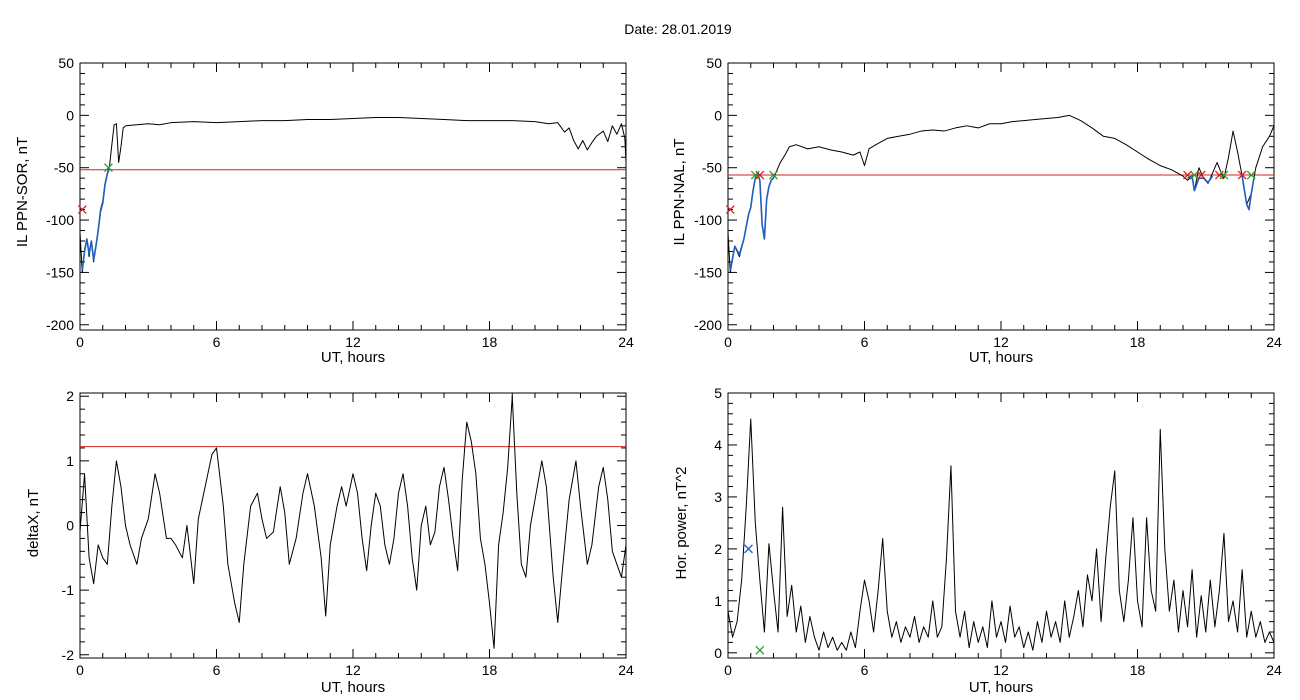 The image size is (1300, 700). I want to click on ylabel-ppn-sor: IL PPN-SOR, nT, so click(22, 192).